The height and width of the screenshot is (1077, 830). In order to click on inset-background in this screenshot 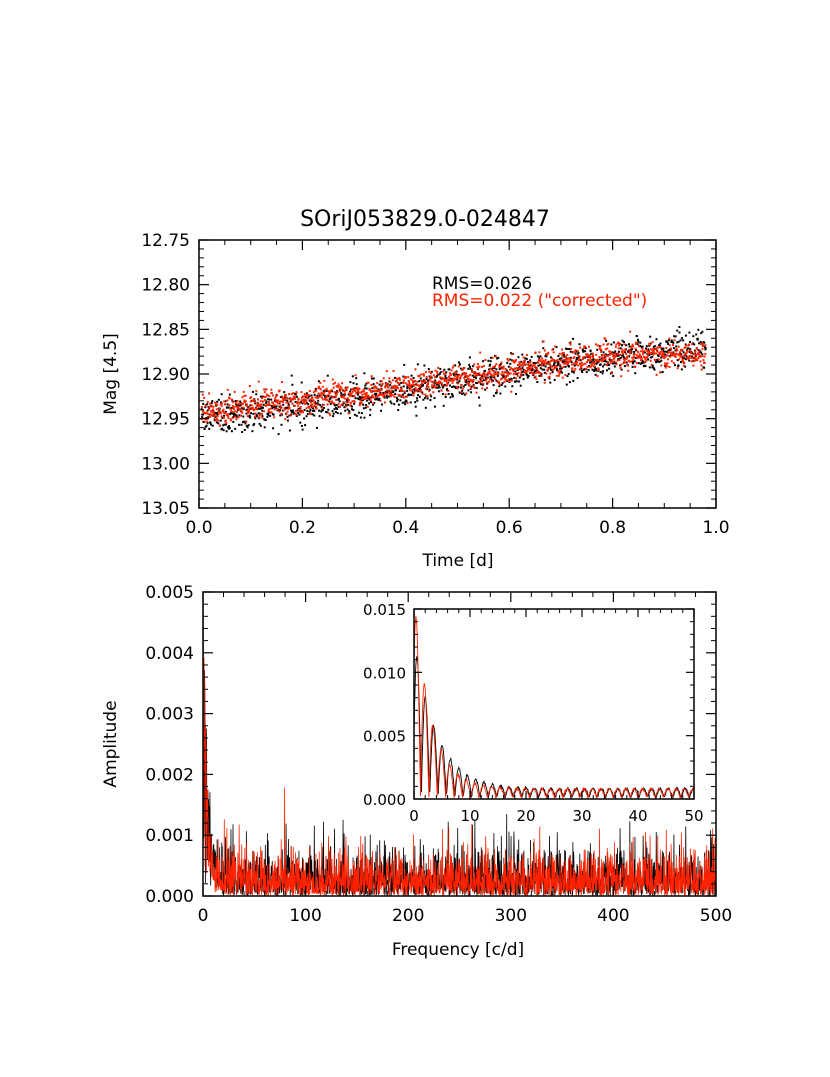, I will do `click(554, 704)`.